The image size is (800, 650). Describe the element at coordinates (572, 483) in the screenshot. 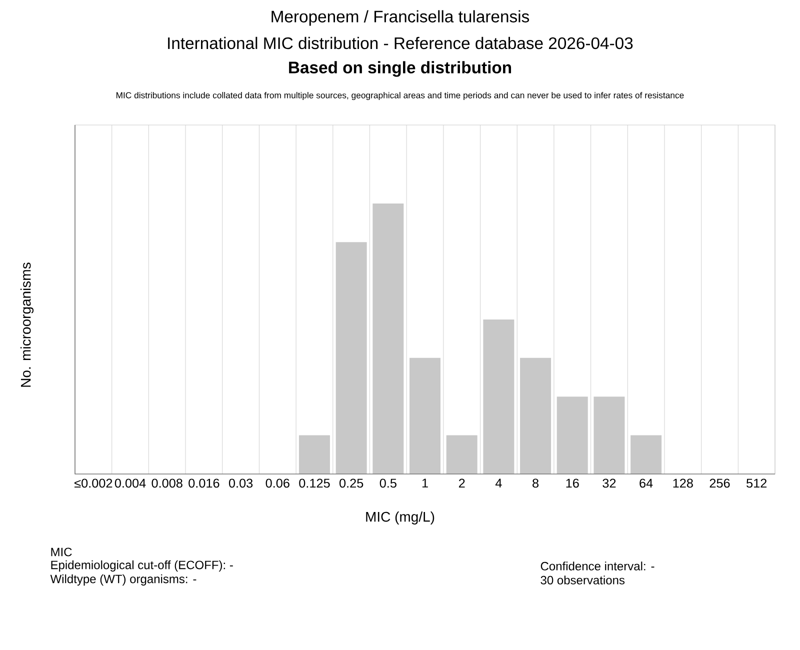

I see `x-tick-label: 16` at that location.